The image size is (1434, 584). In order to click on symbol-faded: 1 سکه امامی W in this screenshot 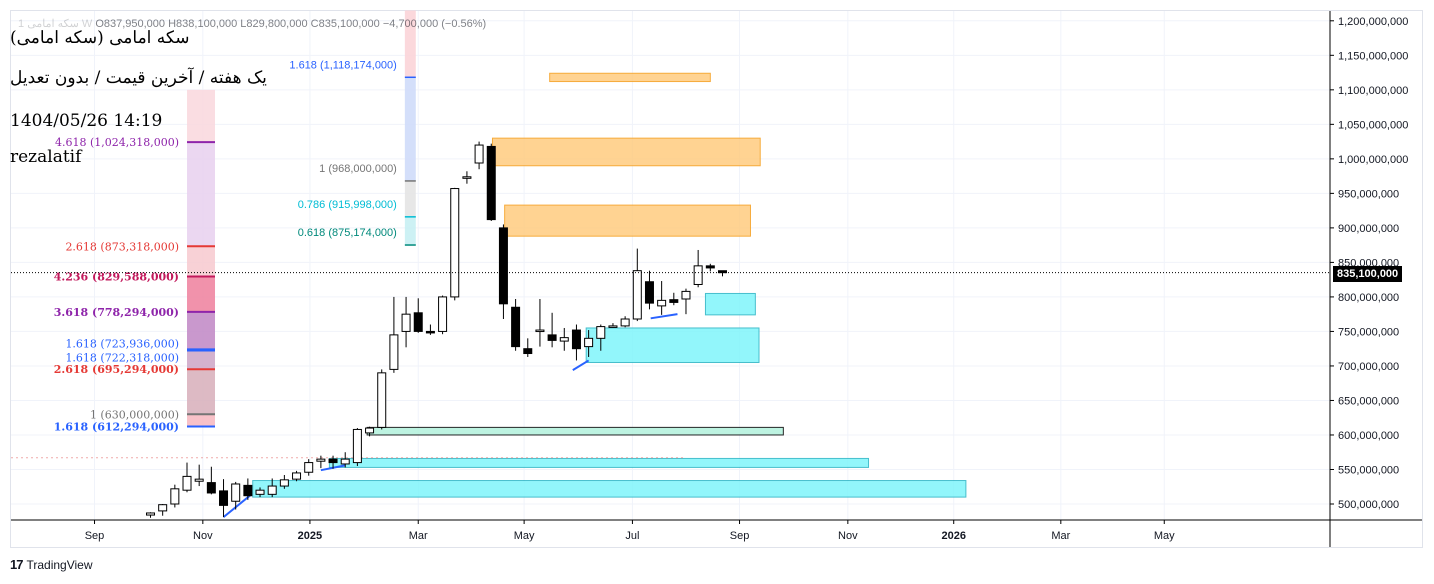, I will do `click(55, 24)`.